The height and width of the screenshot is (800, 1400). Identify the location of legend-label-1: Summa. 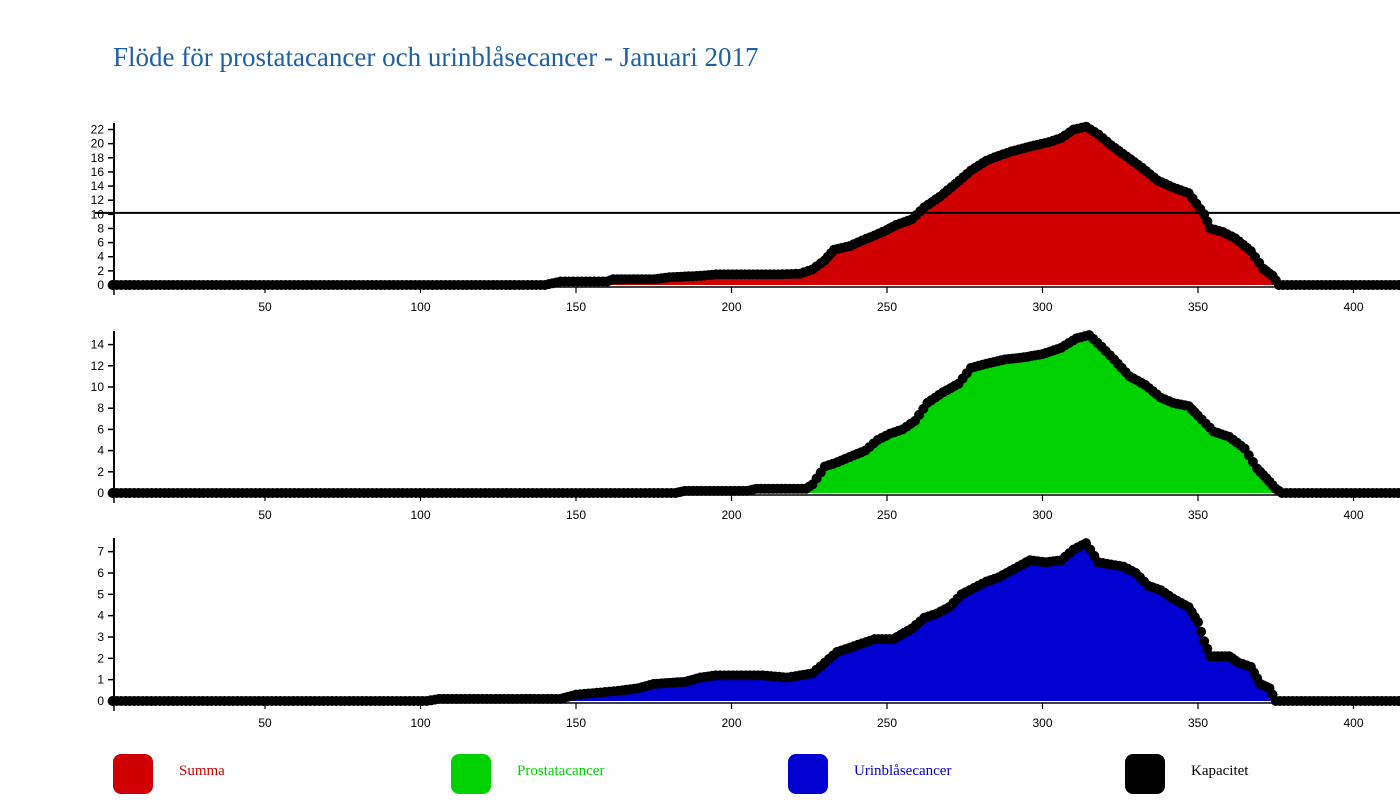
(202, 771).